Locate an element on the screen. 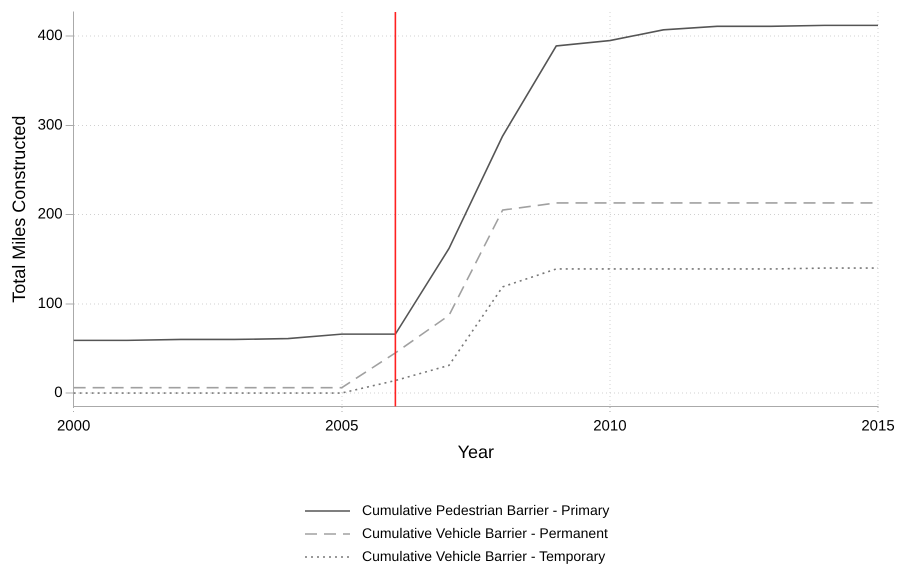 This screenshot has height=573, width=898. y-tick-label: 200 is located at coordinates (50, 214).